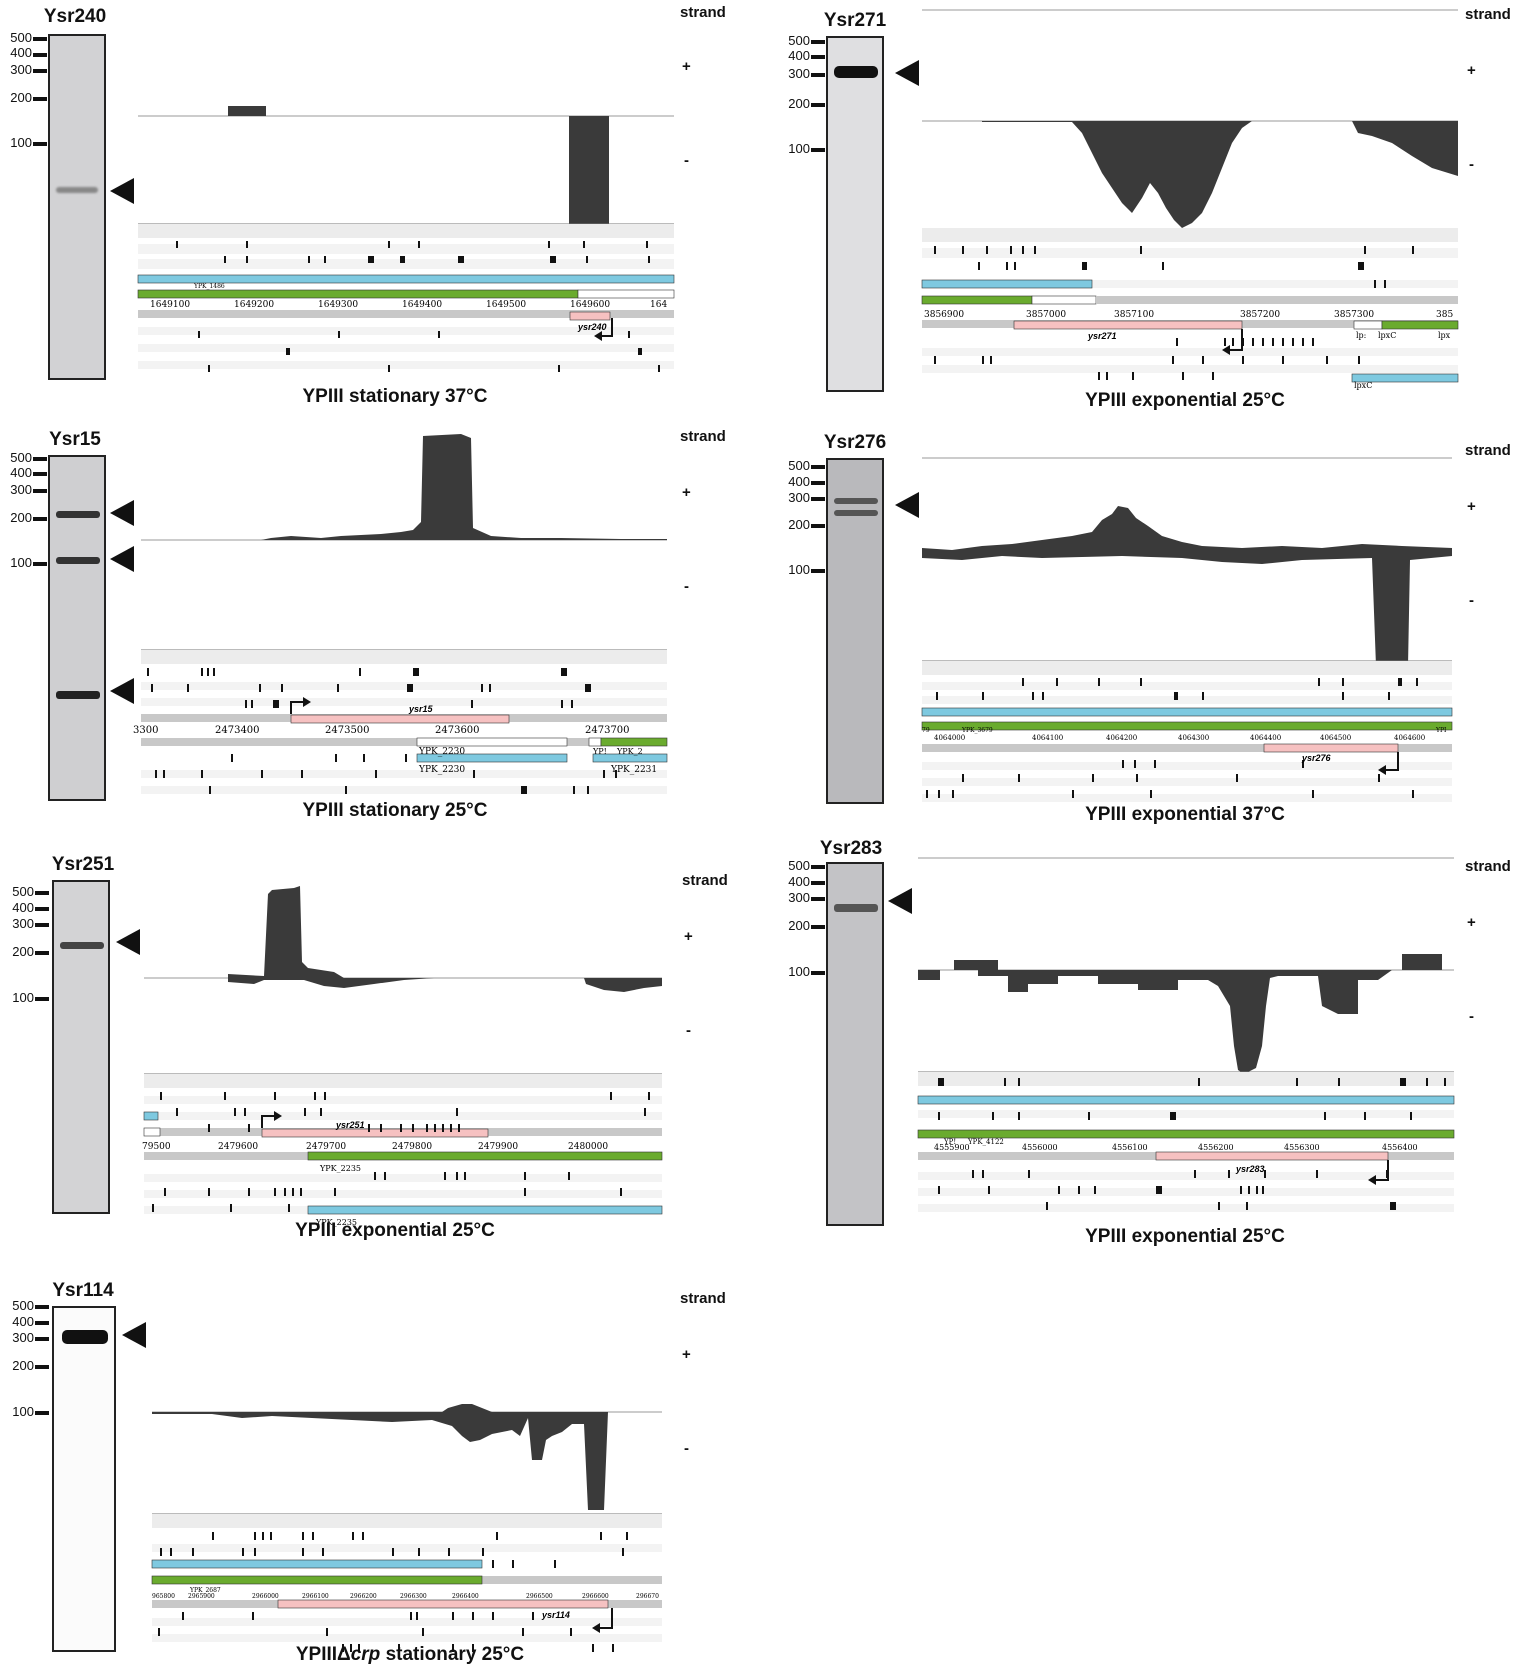 The height and width of the screenshot is (1670, 1521). What do you see at coordinates (1134, 315) in the screenshot?
I see `coordinate-tick: 3857100` at bounding box center [1134, 315].